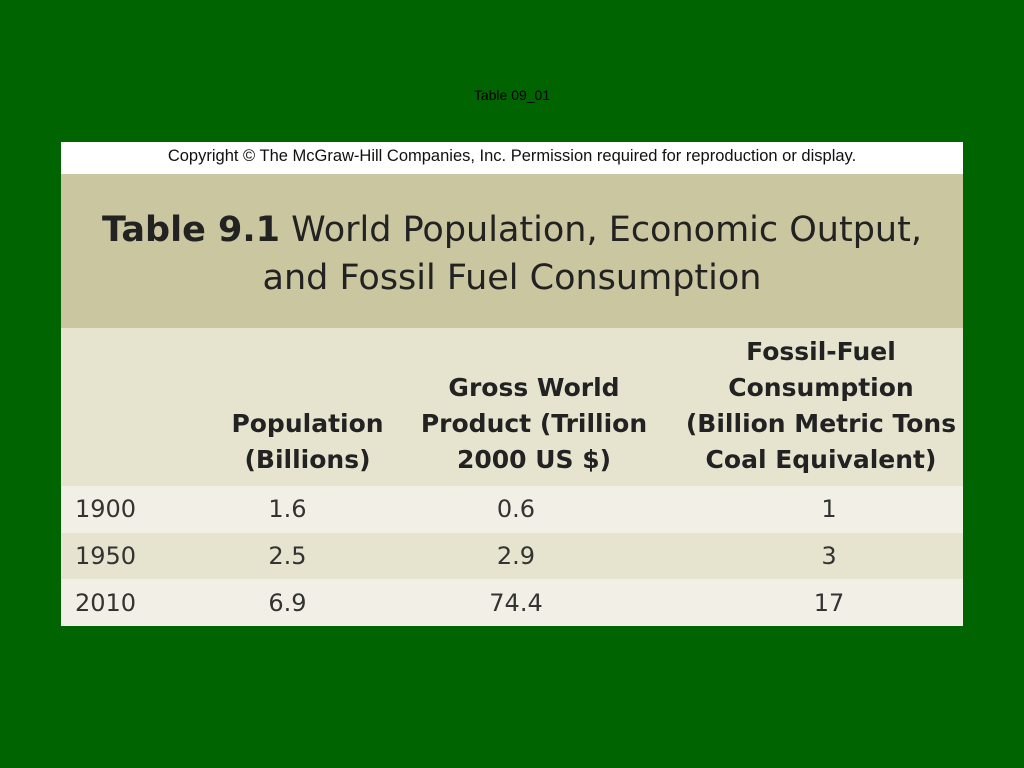  I want to click on column-header-gross-world-product: Gross World Product (Trillion 2000 US $), so click(534, 407).